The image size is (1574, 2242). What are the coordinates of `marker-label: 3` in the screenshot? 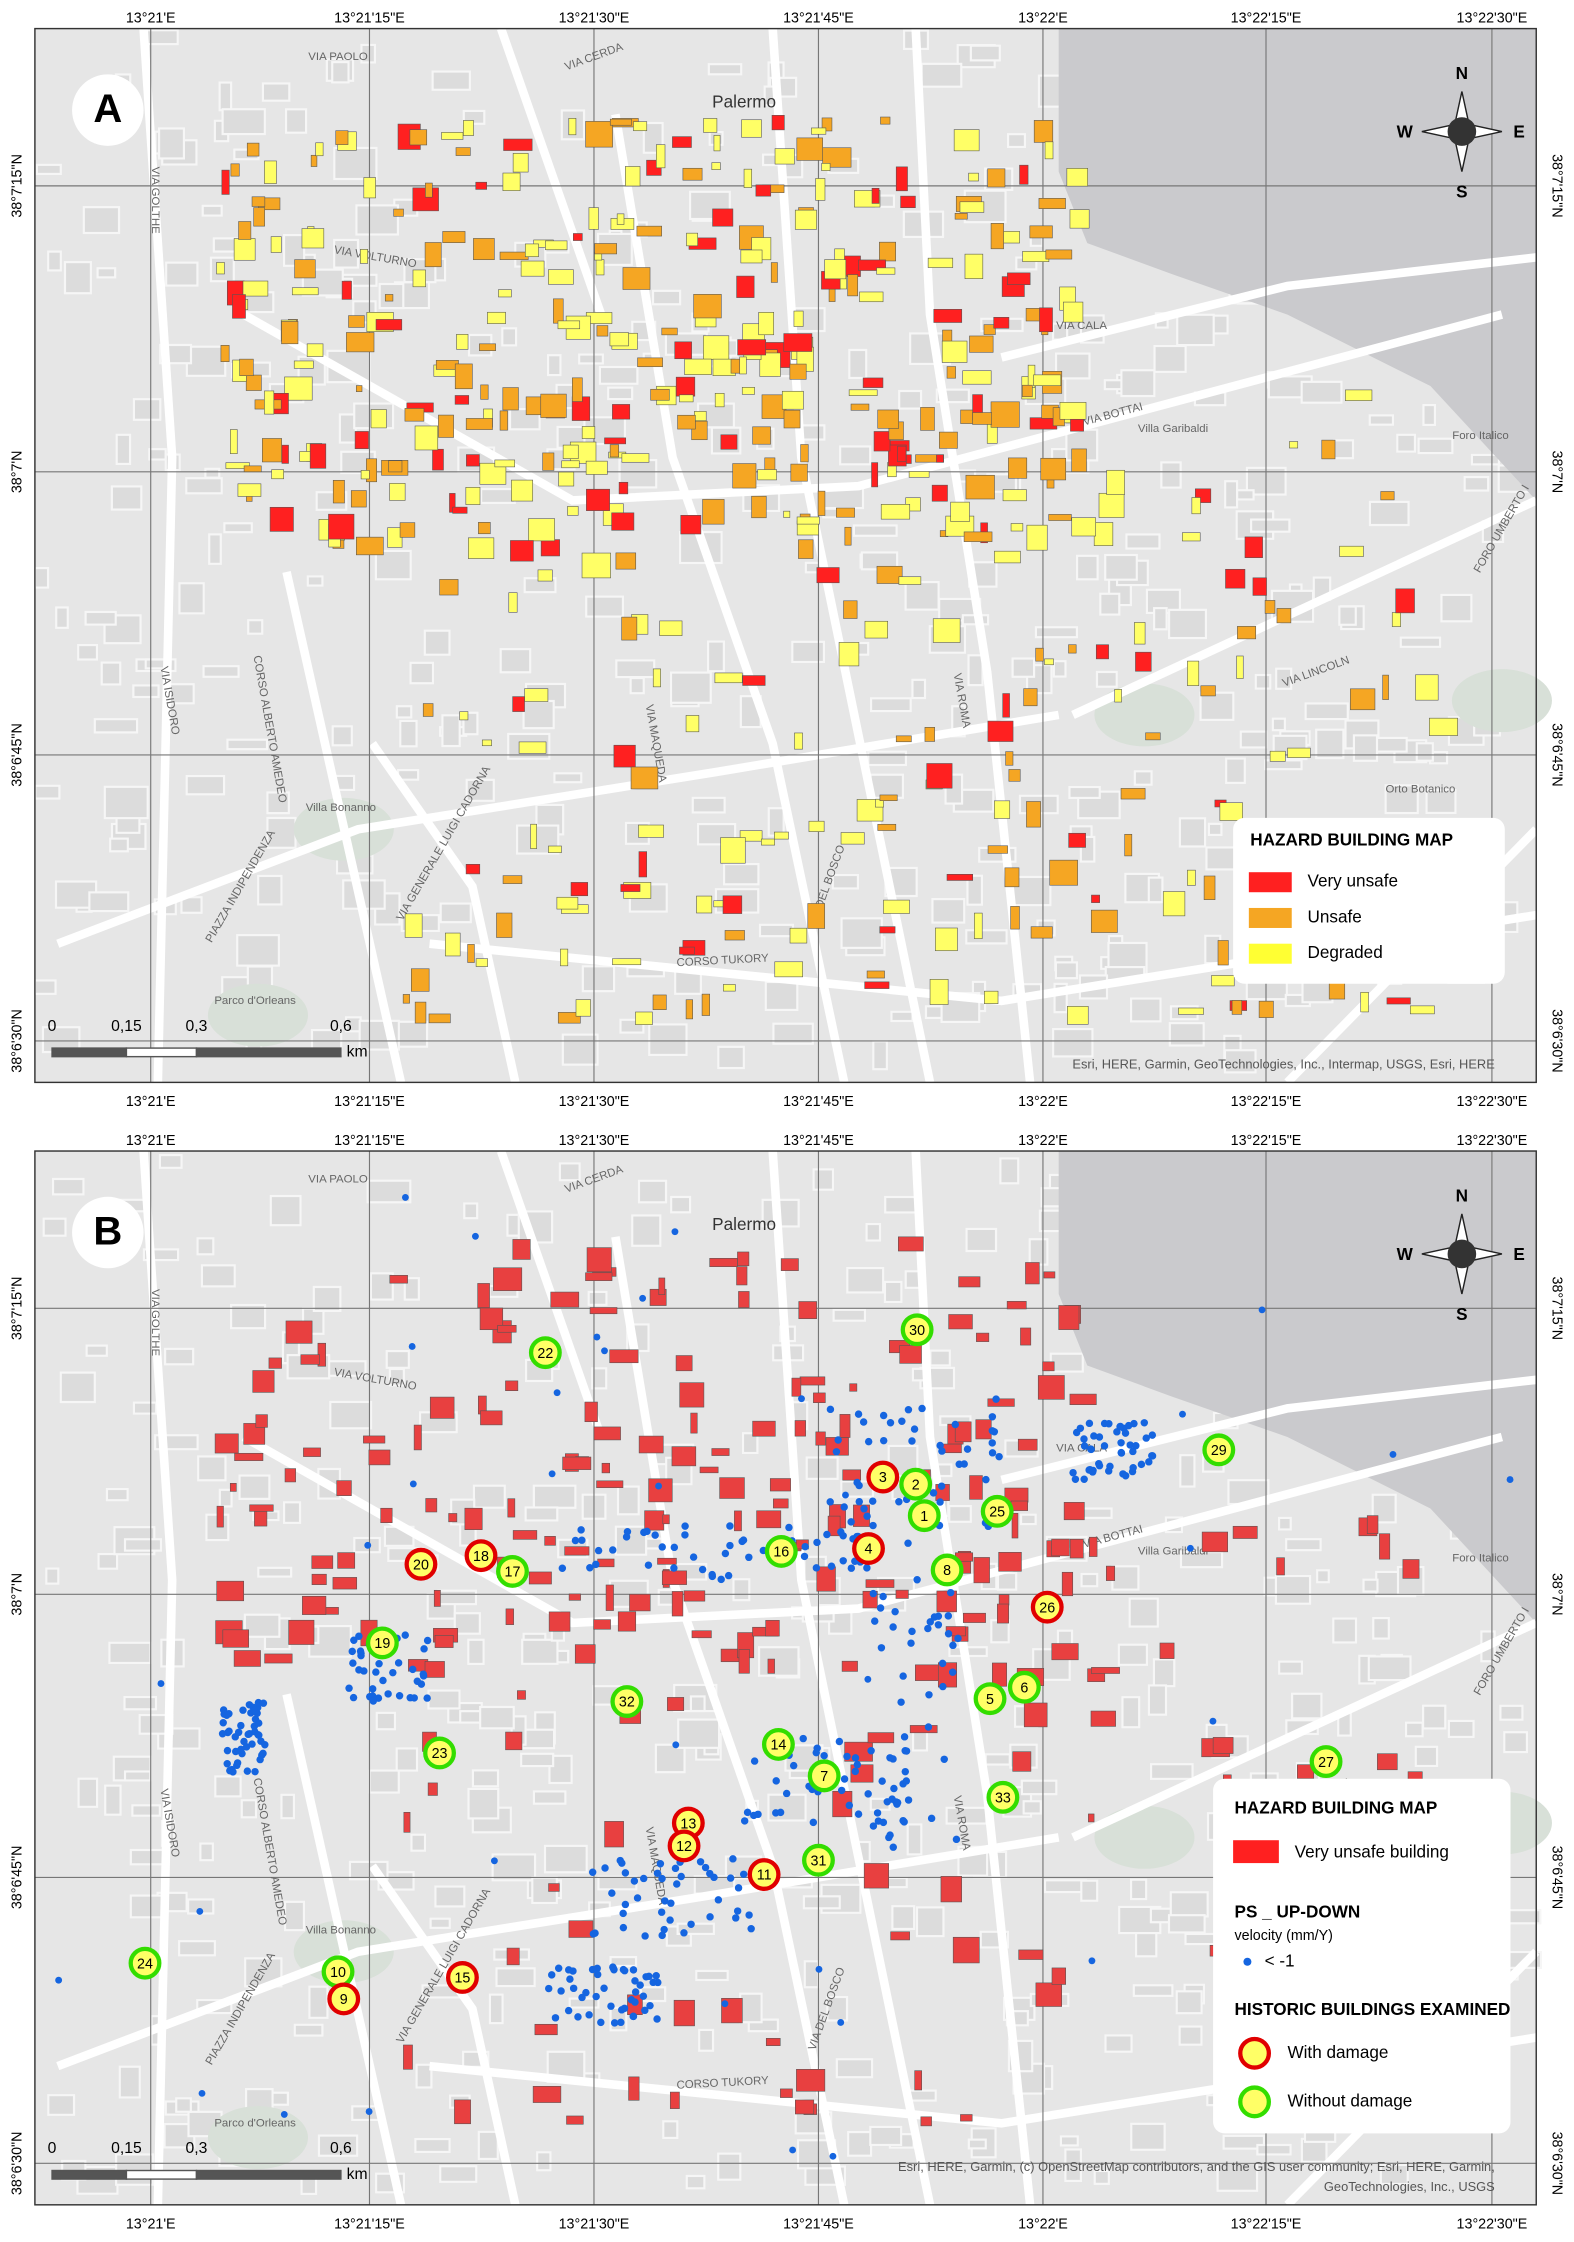 It's located at (883, 1478).